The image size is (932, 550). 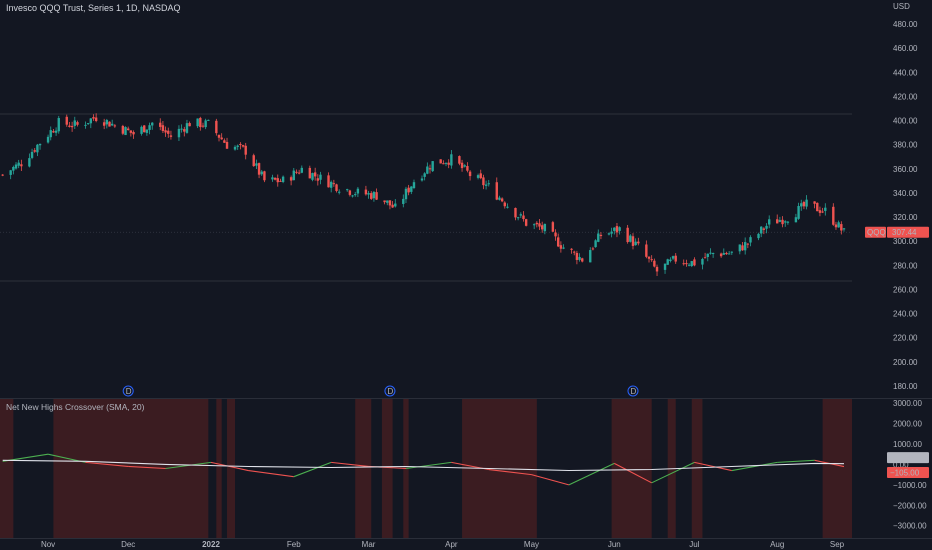 What do you see at coordinates (905, 193) in the screenshot?
I see `price-tick-label: 340.00` at bounding box center [905, 193].